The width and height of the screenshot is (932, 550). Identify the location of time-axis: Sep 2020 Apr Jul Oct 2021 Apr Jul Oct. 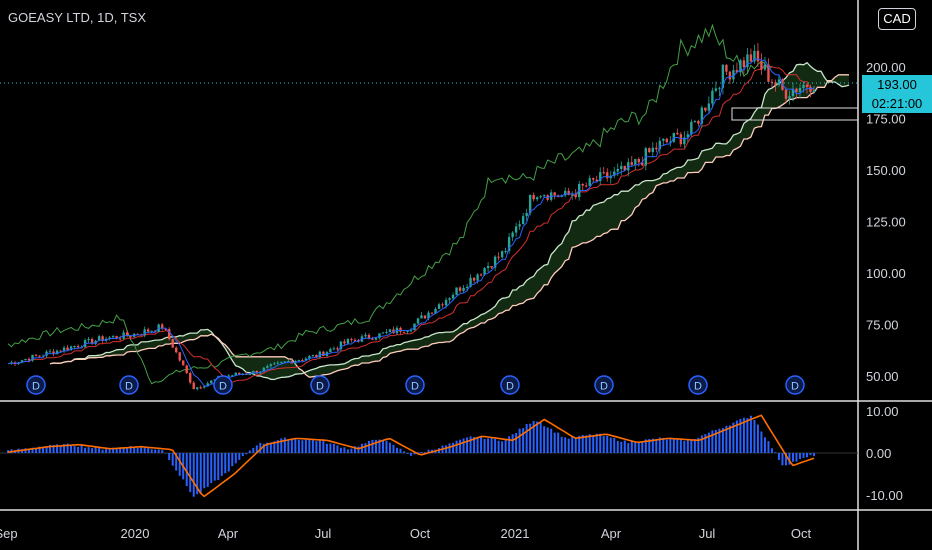
(405, 533).